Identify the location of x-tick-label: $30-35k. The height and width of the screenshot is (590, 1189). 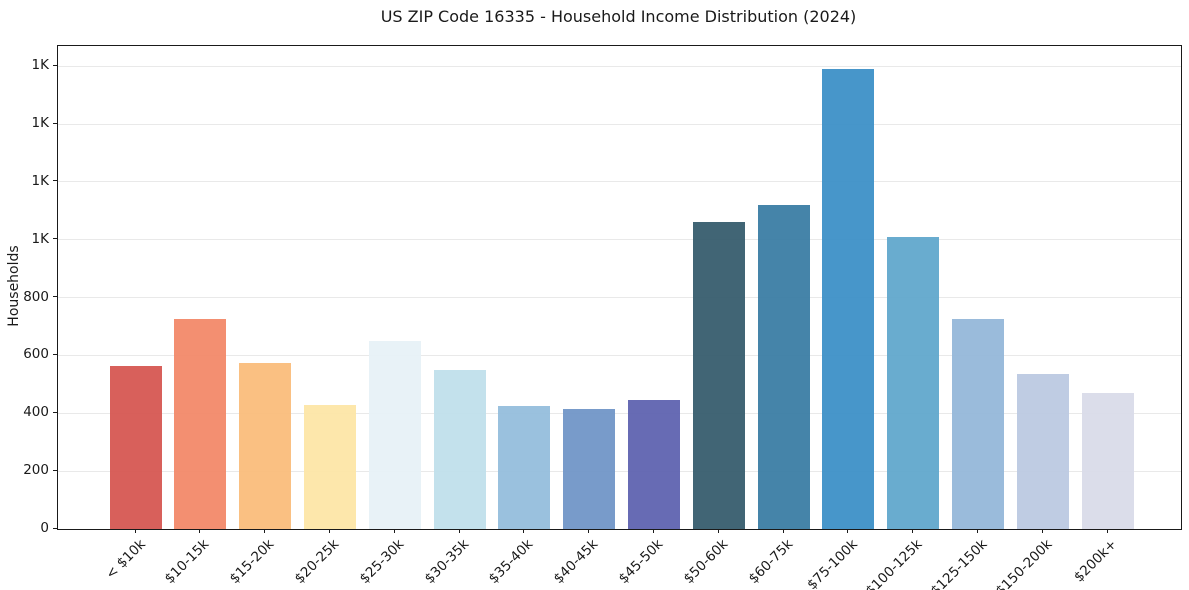
(446, 561).